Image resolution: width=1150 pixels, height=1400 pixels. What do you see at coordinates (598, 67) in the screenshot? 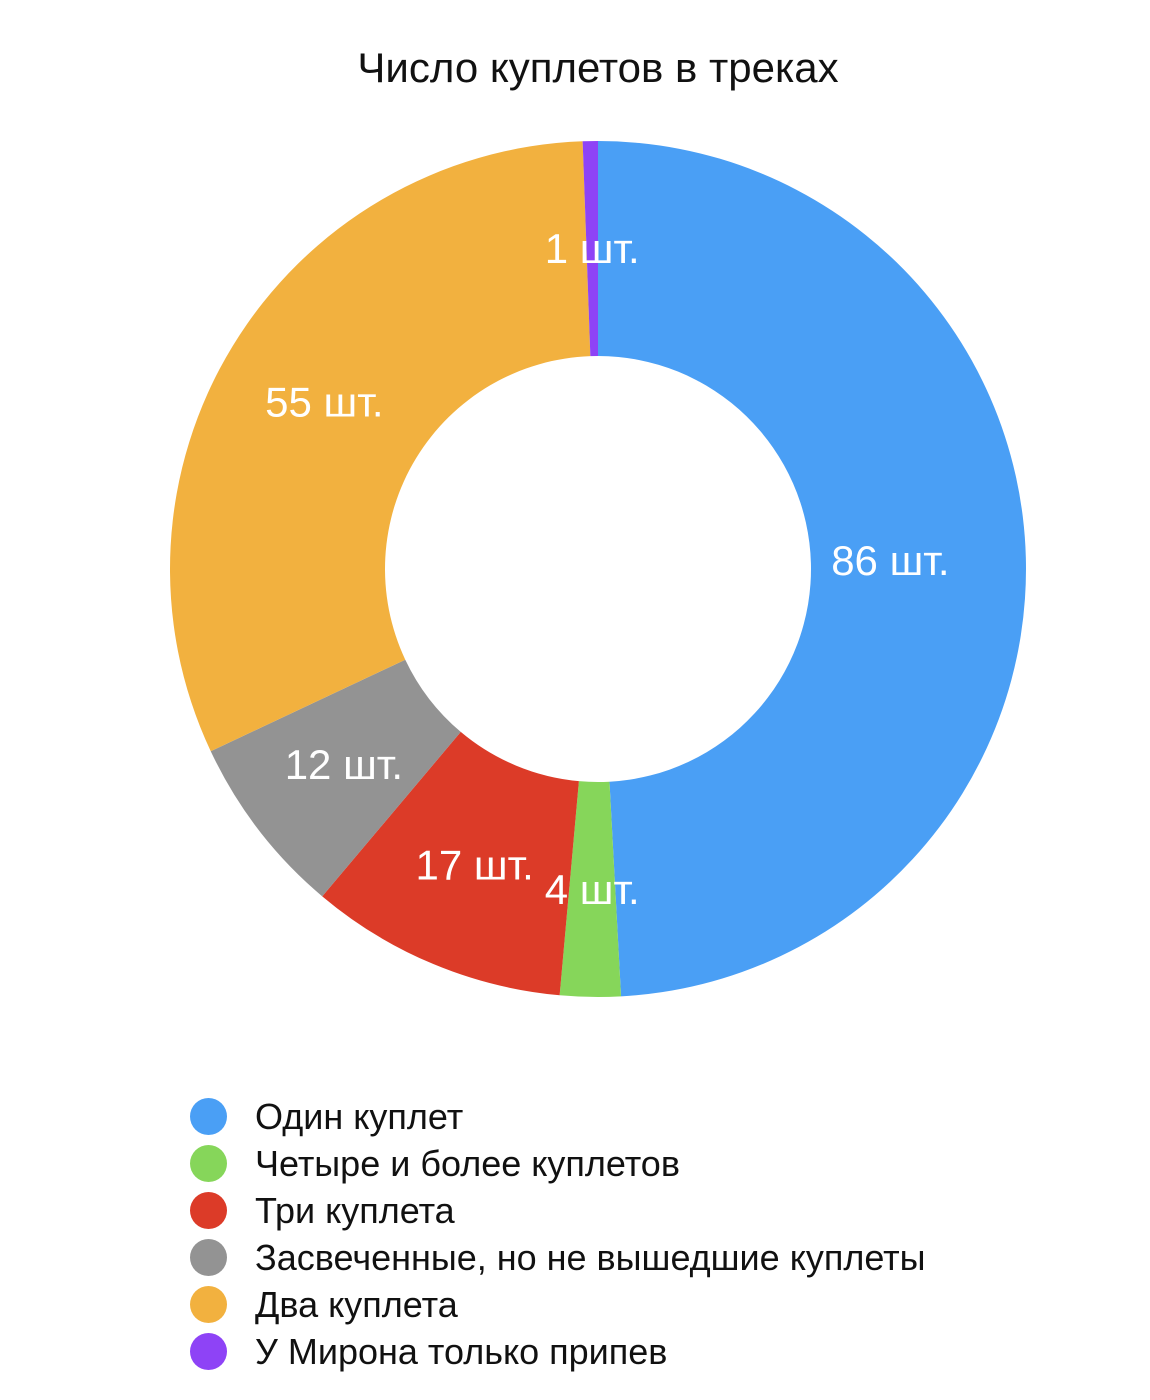
I see `chart-title: Число куплетов в треках` at bounding box center [598, 67].